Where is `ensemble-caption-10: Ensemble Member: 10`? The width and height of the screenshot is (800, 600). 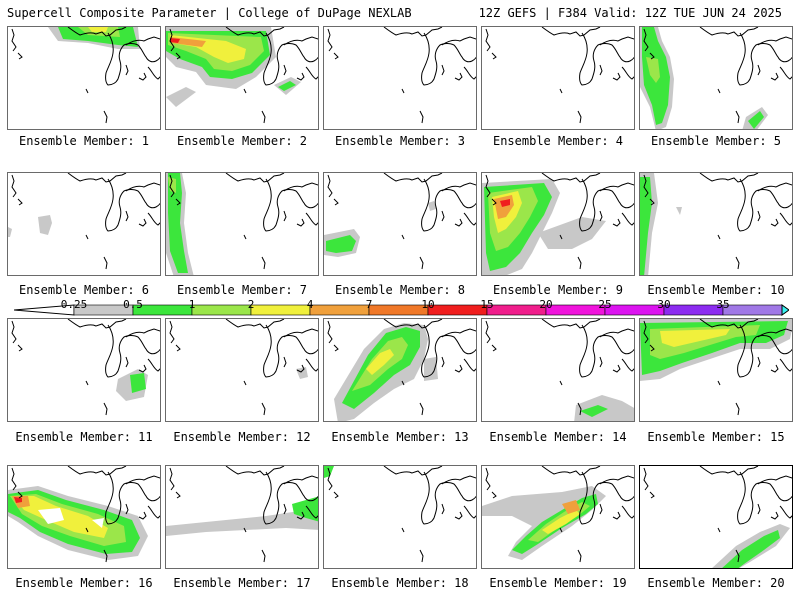
ensemble-caption-10: Ensemble Member: 10 is located at coordinates (716, 290).